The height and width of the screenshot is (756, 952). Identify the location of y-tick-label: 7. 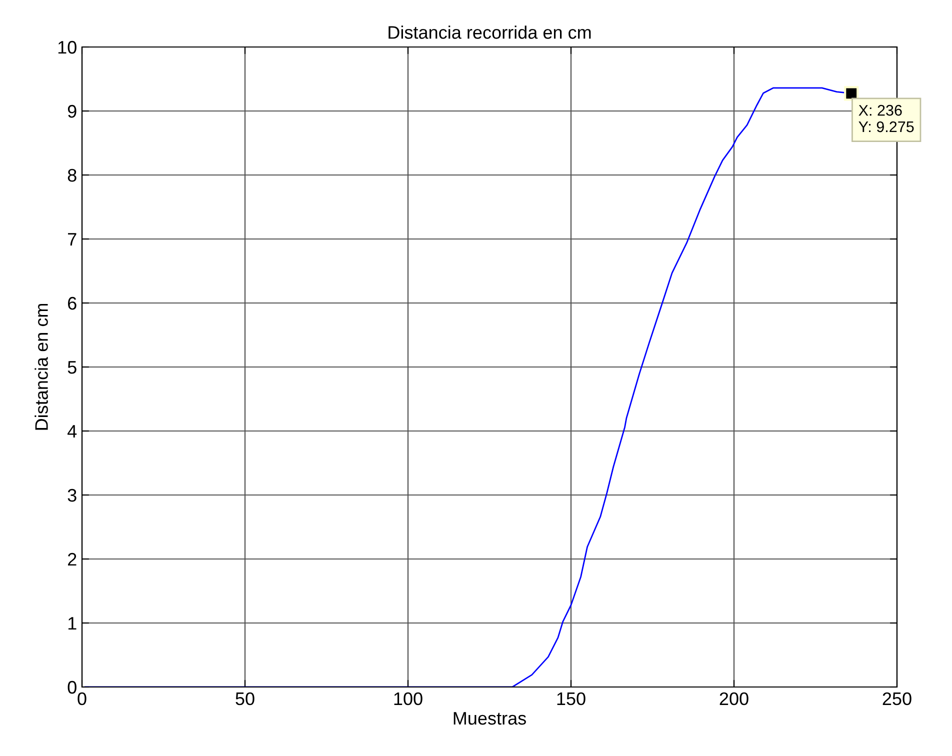
(72, 239).